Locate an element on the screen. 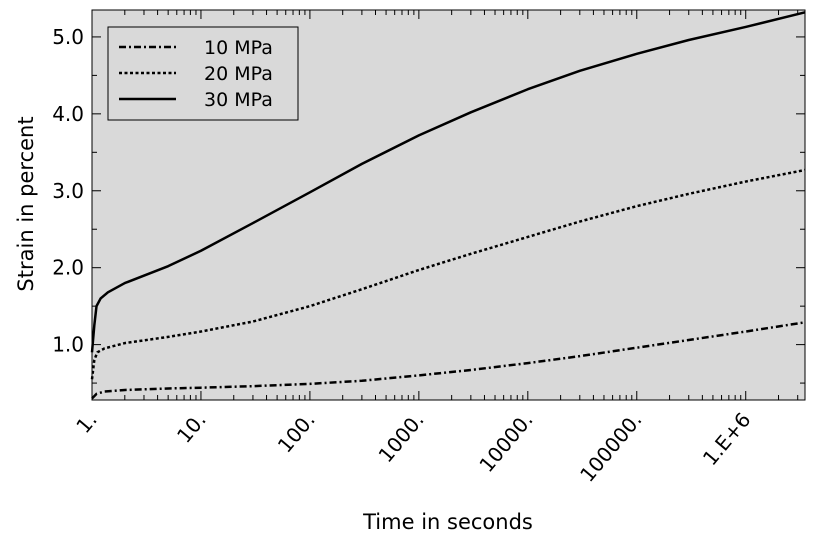 This screenshot has height=543, width=816. x-tick-label: 100. is located at coordinates (296, 433).